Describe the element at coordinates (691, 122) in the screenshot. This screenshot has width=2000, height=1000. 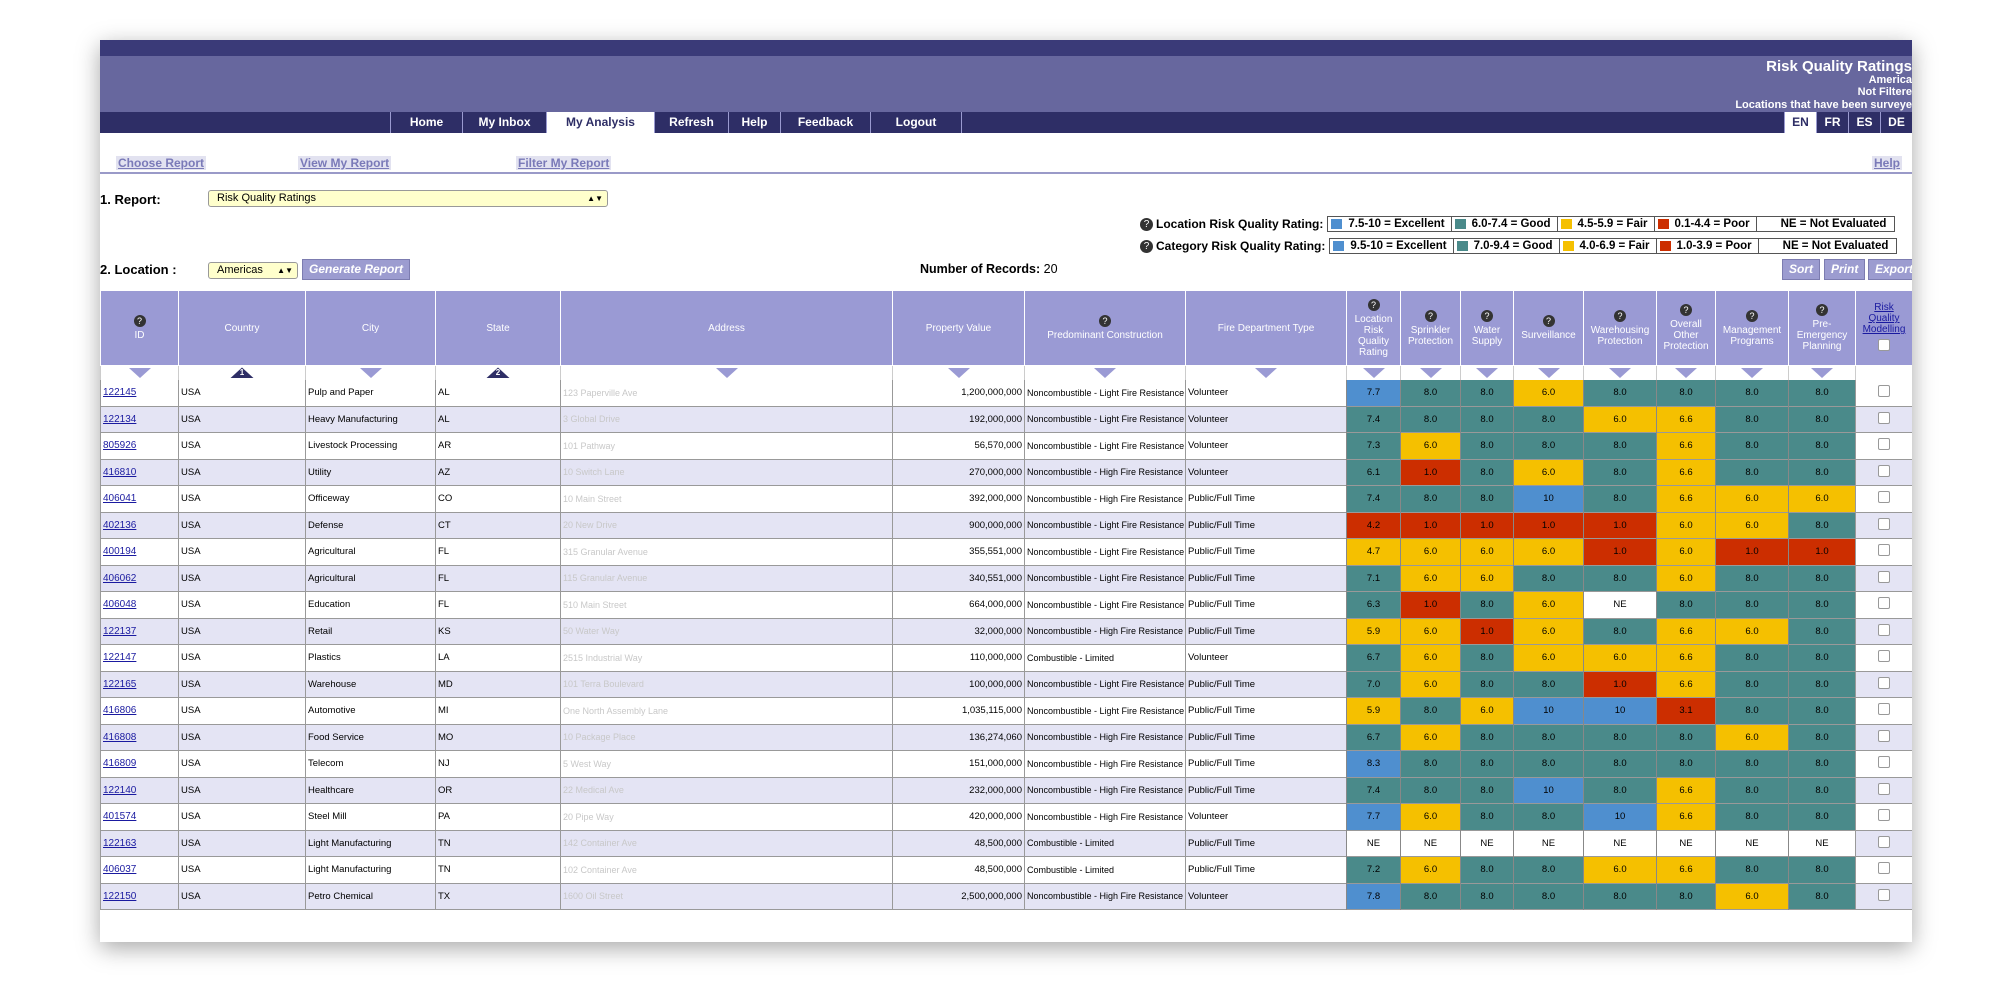
I see `nav-refresh: Refresh` at that location.